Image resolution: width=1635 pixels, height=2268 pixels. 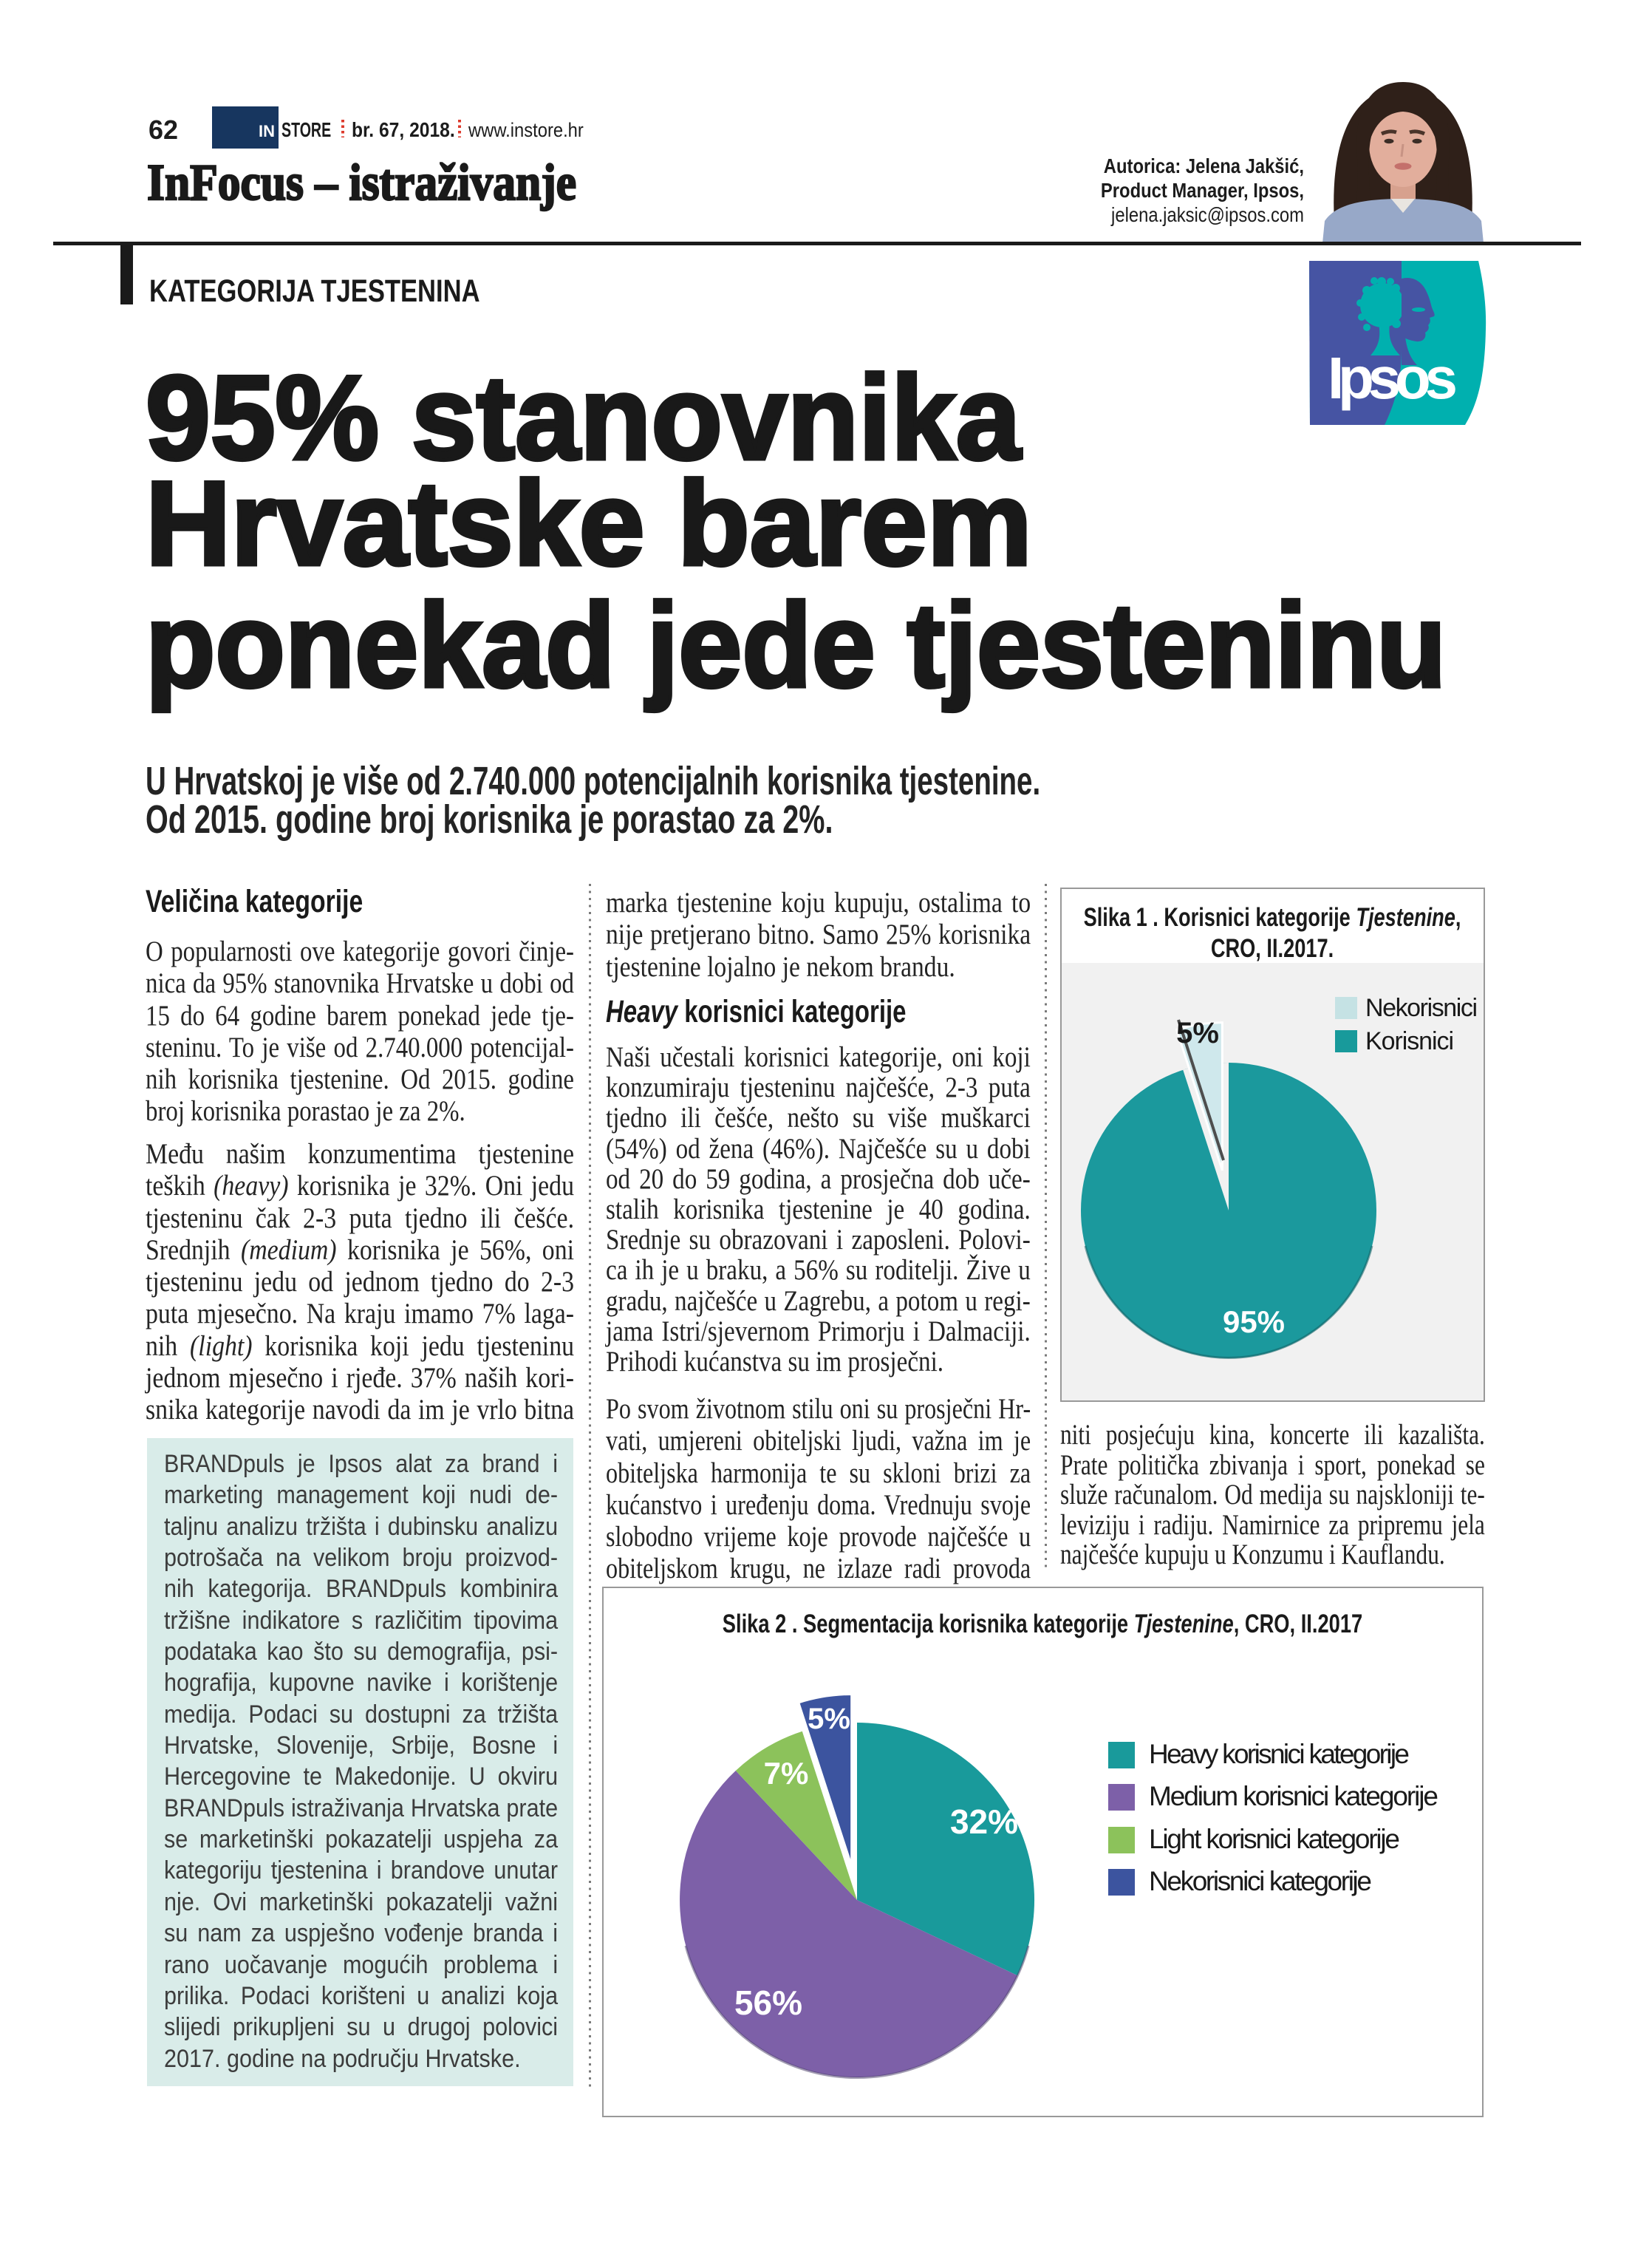 I want to click on svg-text: Nekorisnici, so click(x=1421, y=1008).